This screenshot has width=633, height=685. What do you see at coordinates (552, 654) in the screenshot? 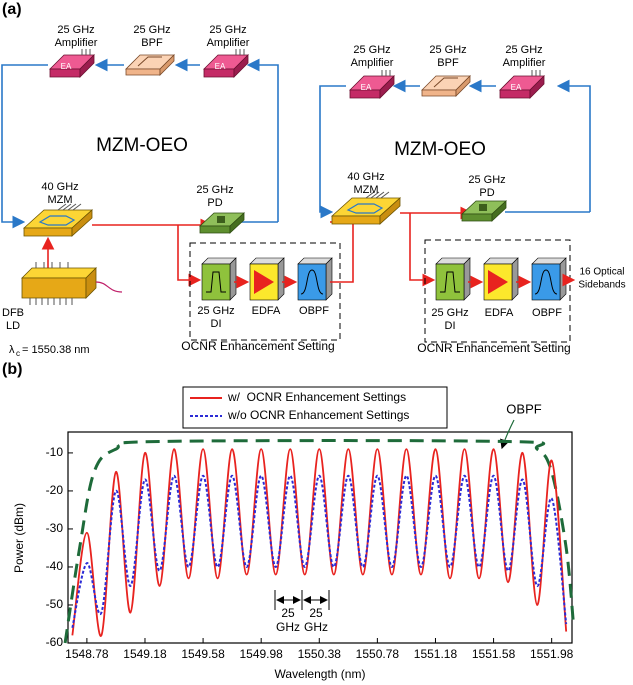
I see `x-tick-label: 1551.98` at bounding box center [552, 654].